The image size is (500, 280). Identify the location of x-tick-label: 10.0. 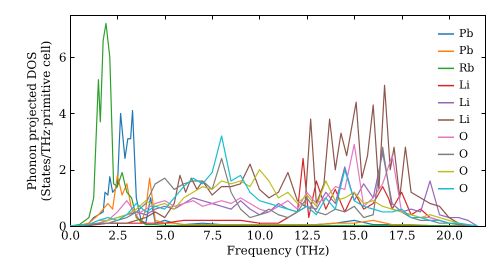
(260, 235).